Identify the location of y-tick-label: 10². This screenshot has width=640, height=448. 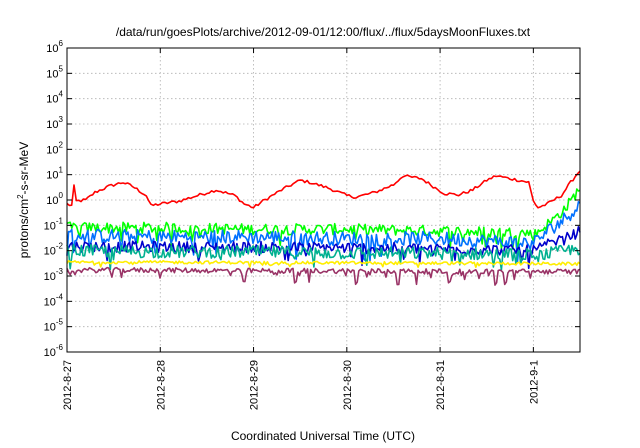
(54, 148).